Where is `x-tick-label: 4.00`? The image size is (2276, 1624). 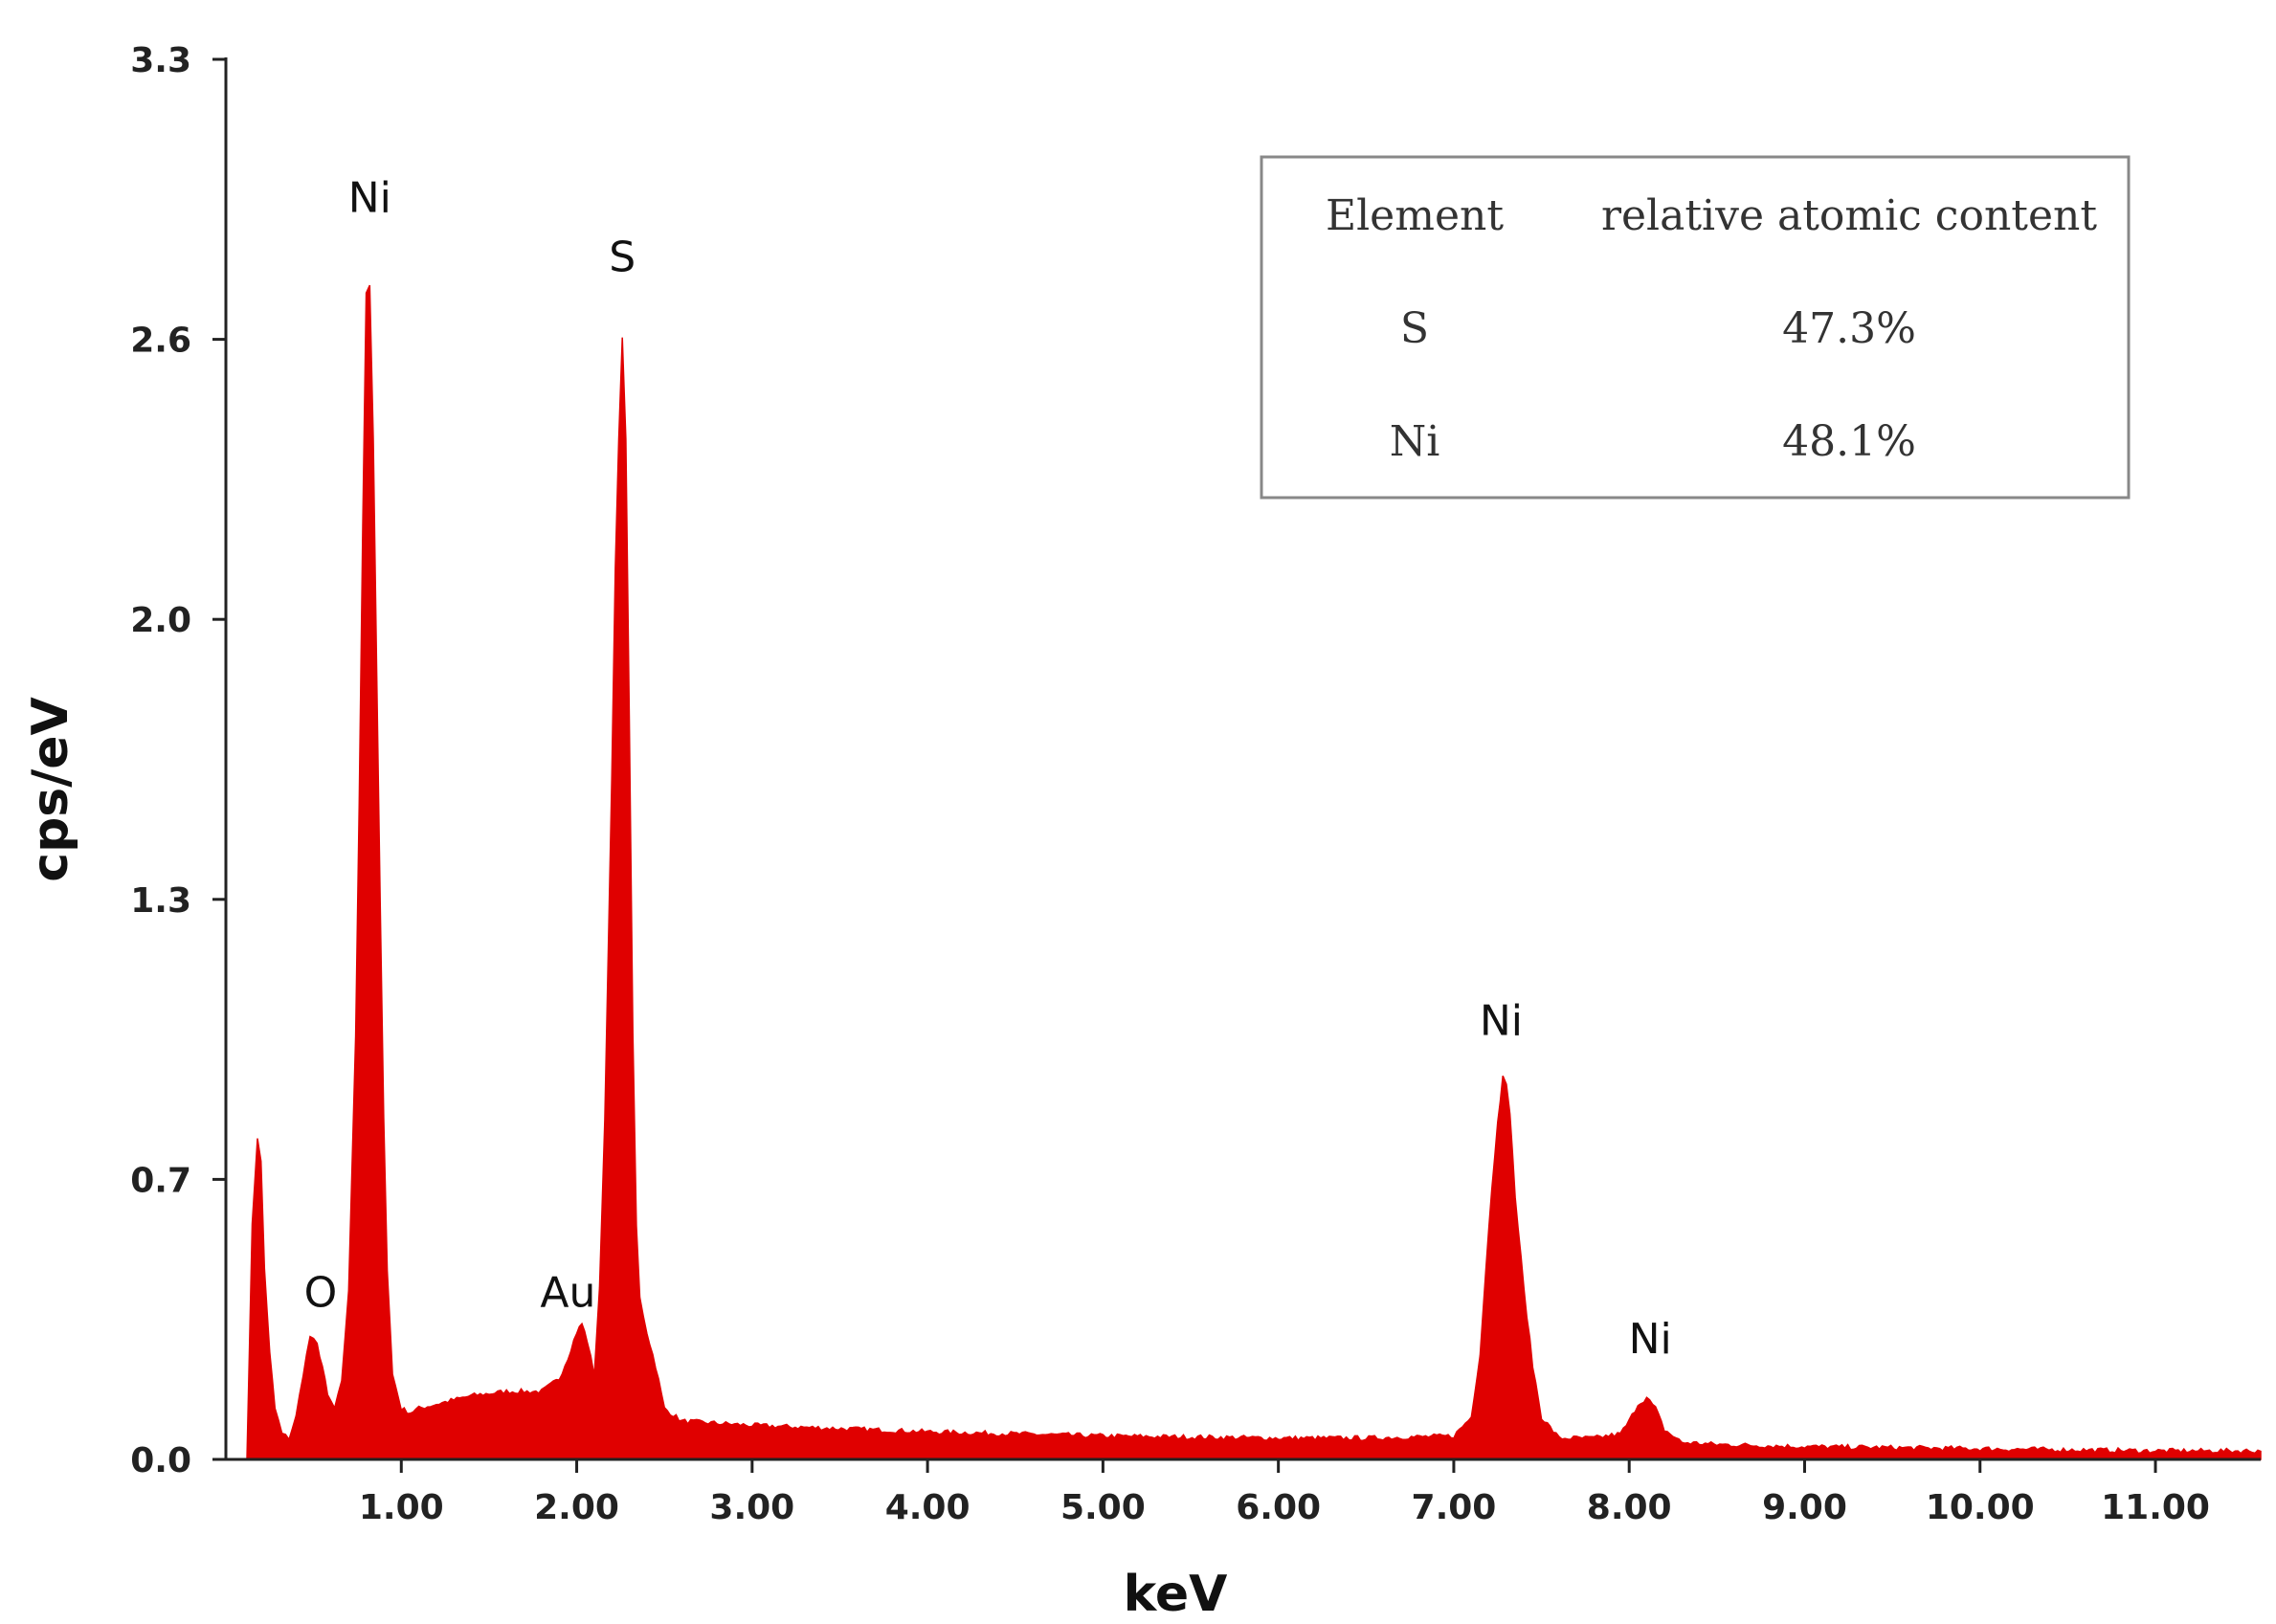 x-tick-label: 4.00 is located at coordinates (928, 1508).